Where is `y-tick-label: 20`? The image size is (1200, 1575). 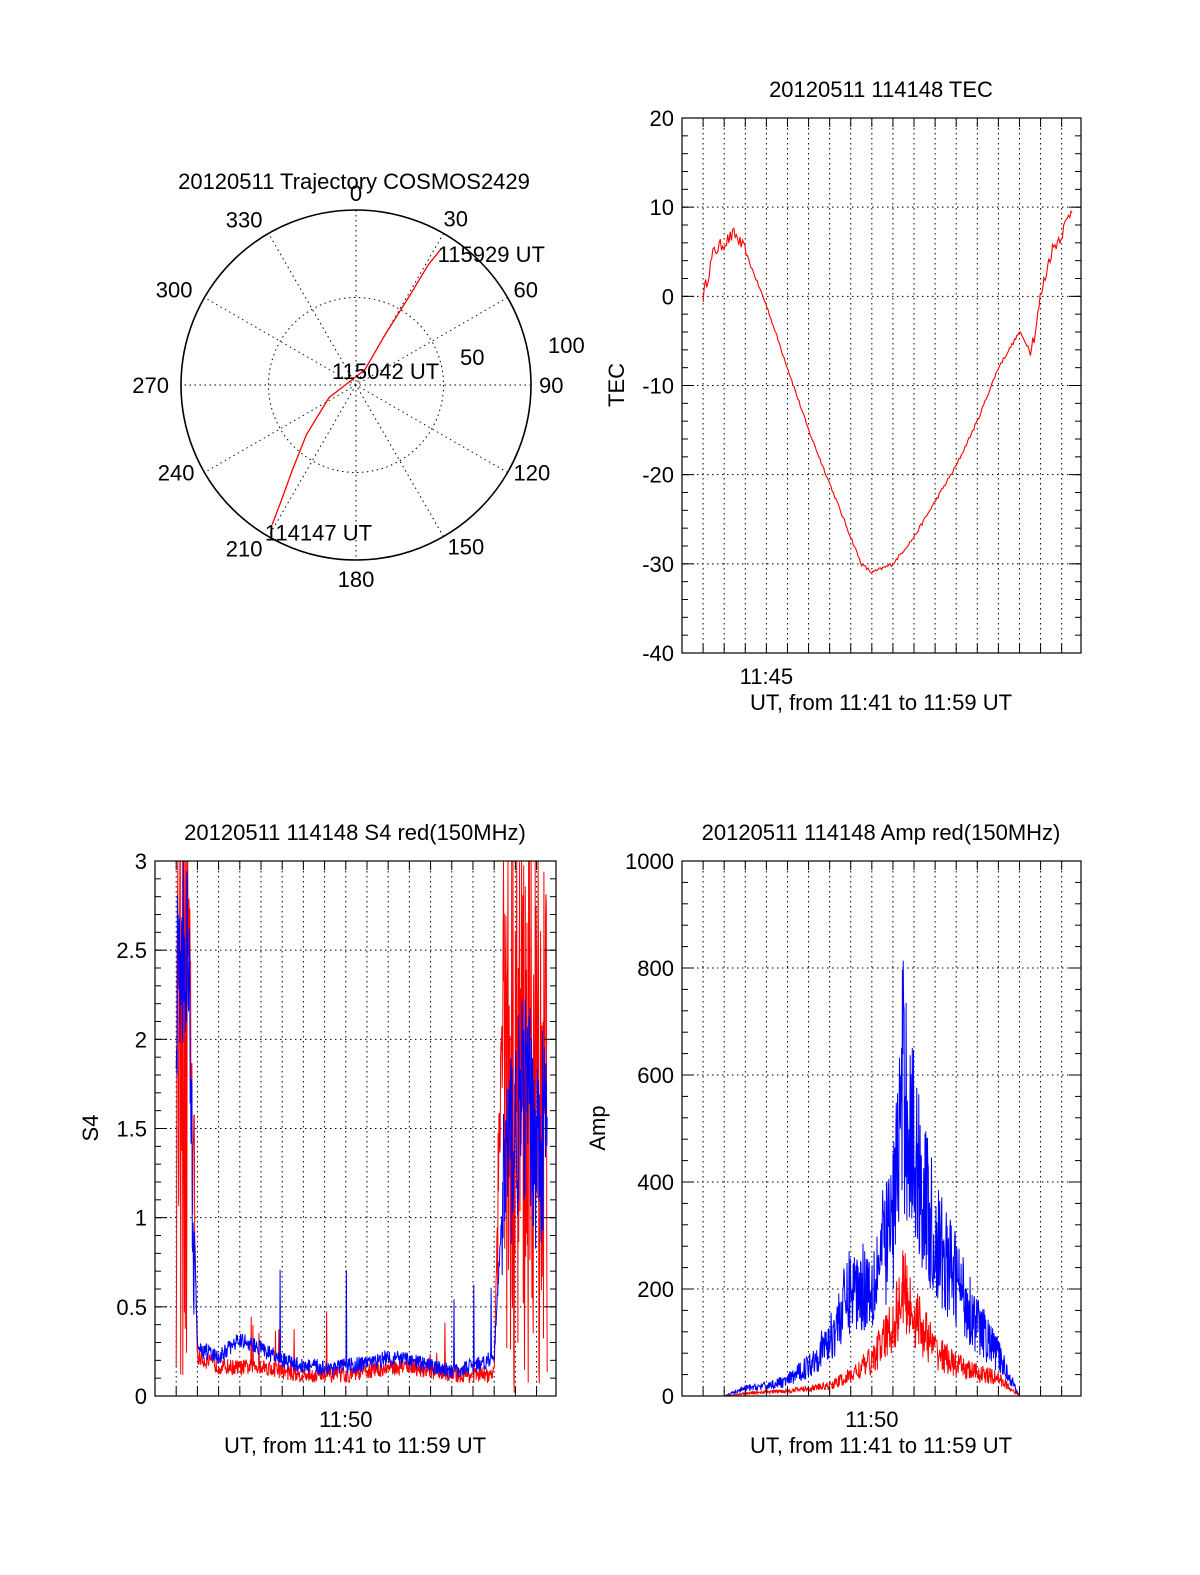
y-tick-label: 20 is located at coordinates (662, 118).